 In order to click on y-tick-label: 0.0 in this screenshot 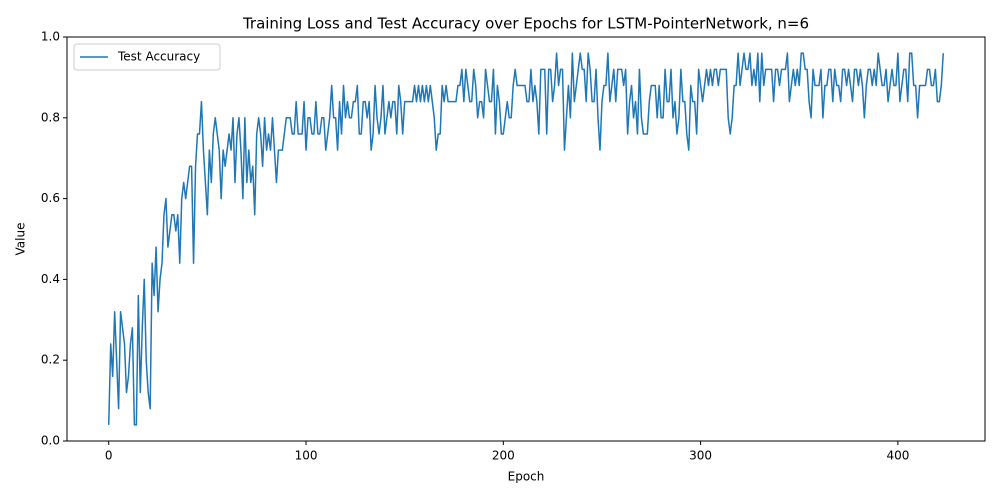, I will do `click(50, 441)`.